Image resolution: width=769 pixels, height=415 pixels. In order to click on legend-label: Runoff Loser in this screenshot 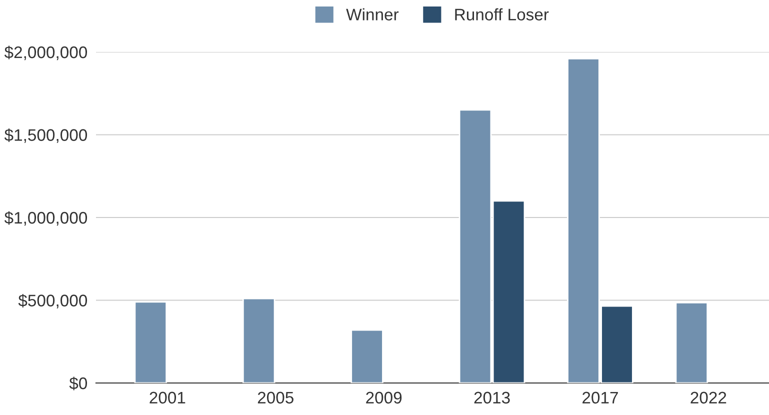, I will do `click(502, 14)`.